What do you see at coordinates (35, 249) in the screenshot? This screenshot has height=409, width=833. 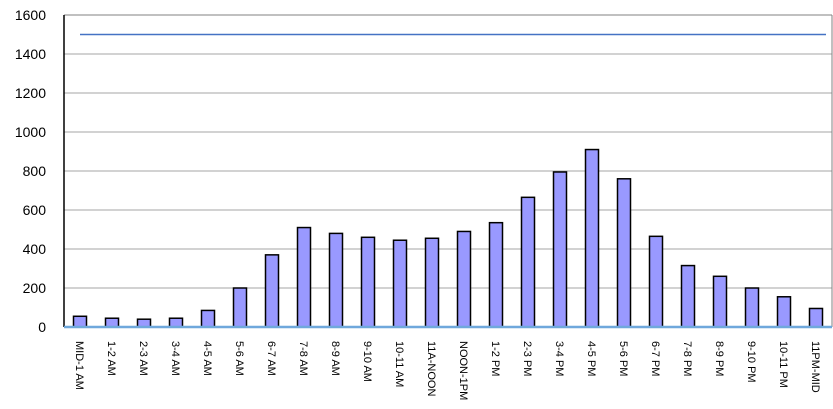 I see `y-tick-label: 400` at bounding box center [35, 249].